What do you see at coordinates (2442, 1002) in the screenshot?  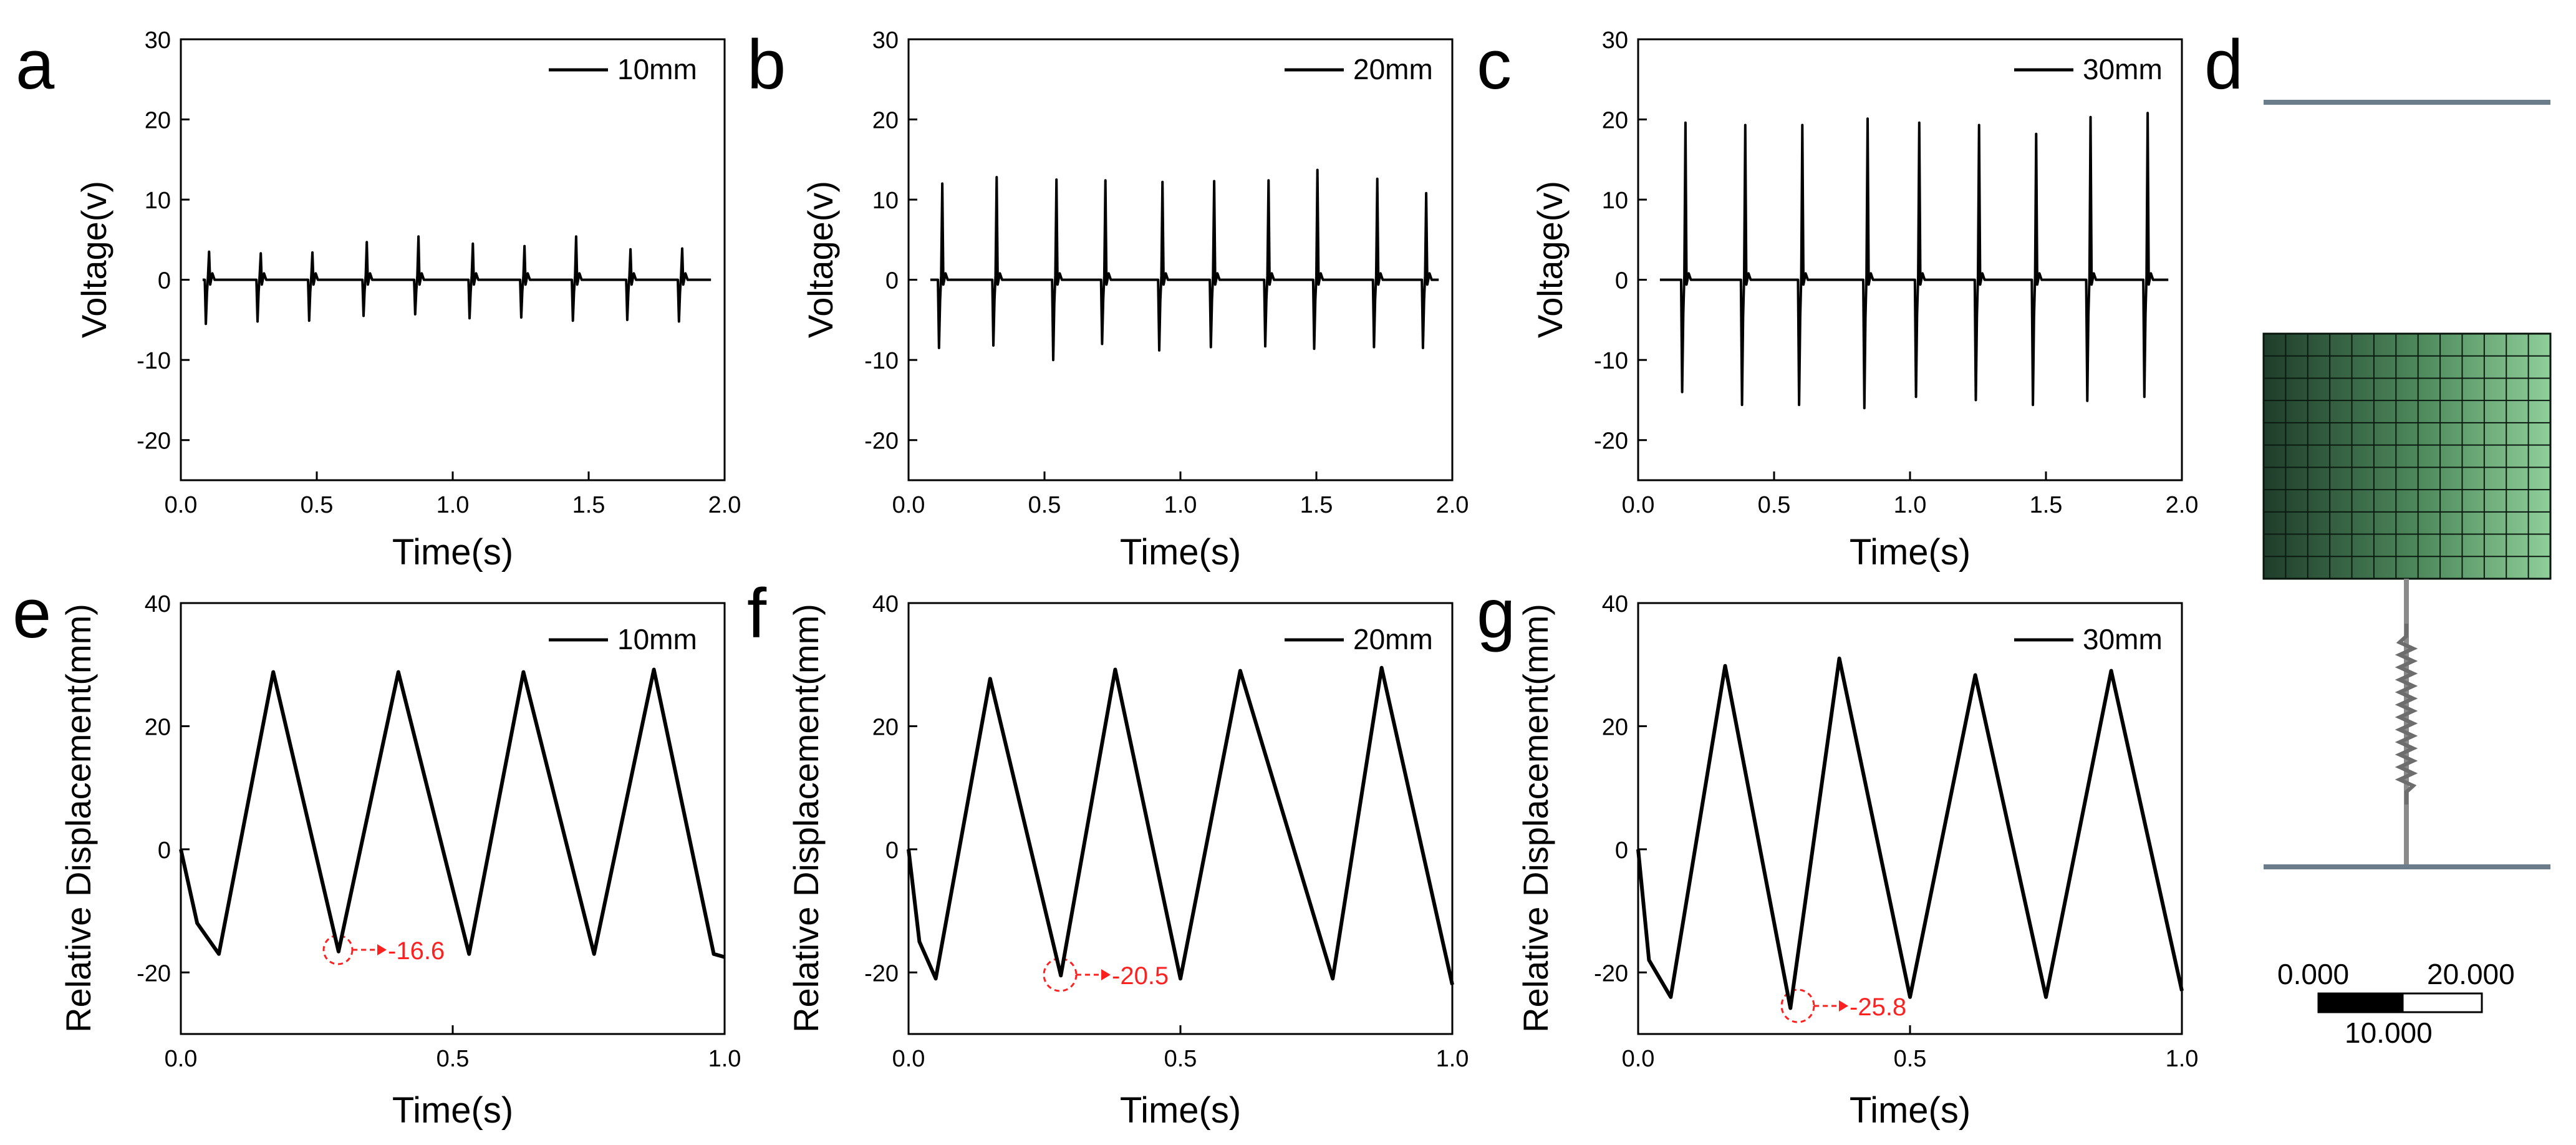 I see `scale-bar-white` at bounding box center [2442, 1002].